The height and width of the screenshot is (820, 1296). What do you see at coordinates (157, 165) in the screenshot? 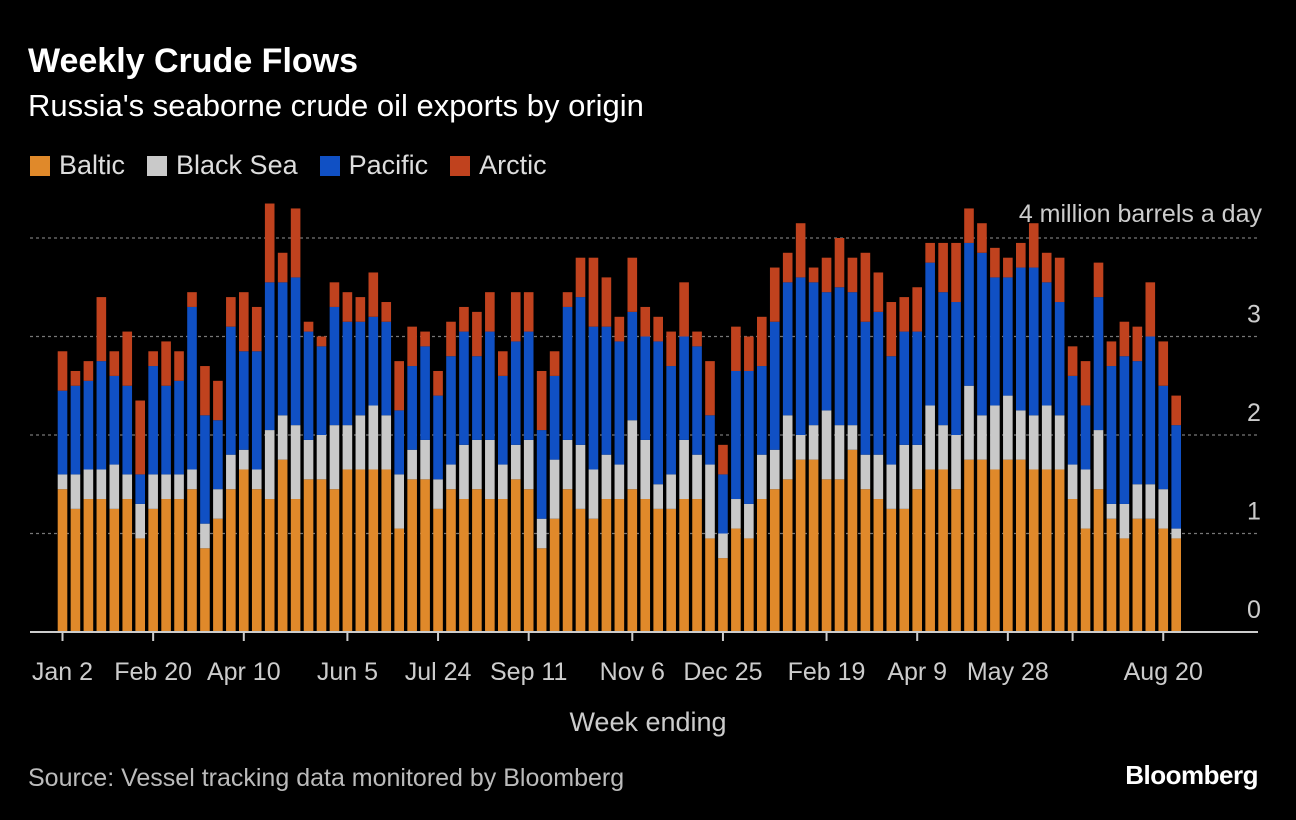
I see `legend-swatch-black-sea` at bounding box center [157, 165].